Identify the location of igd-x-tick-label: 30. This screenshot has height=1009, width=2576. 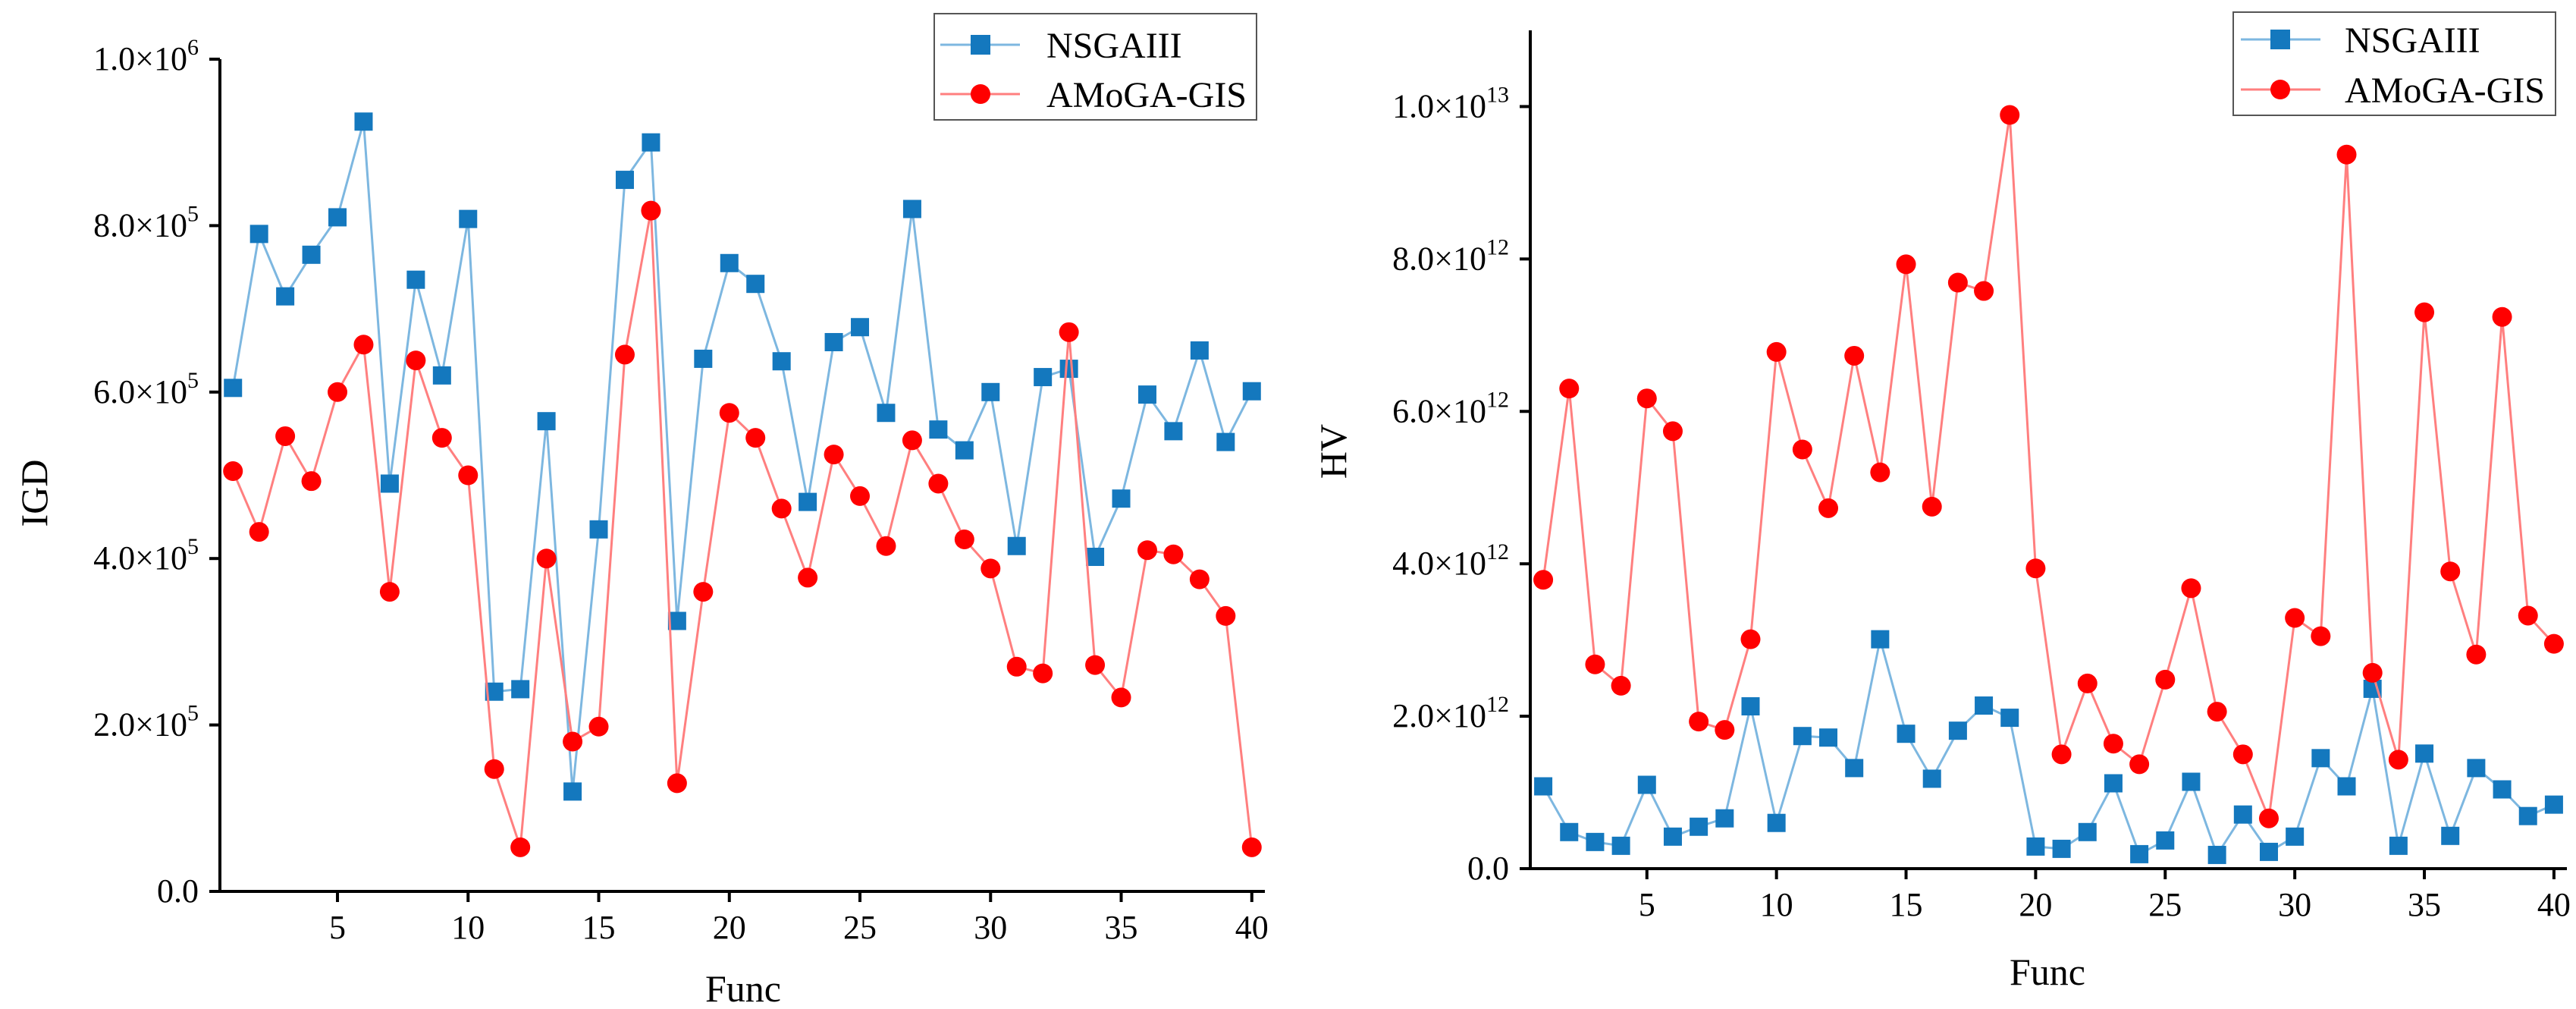
(990, 927).